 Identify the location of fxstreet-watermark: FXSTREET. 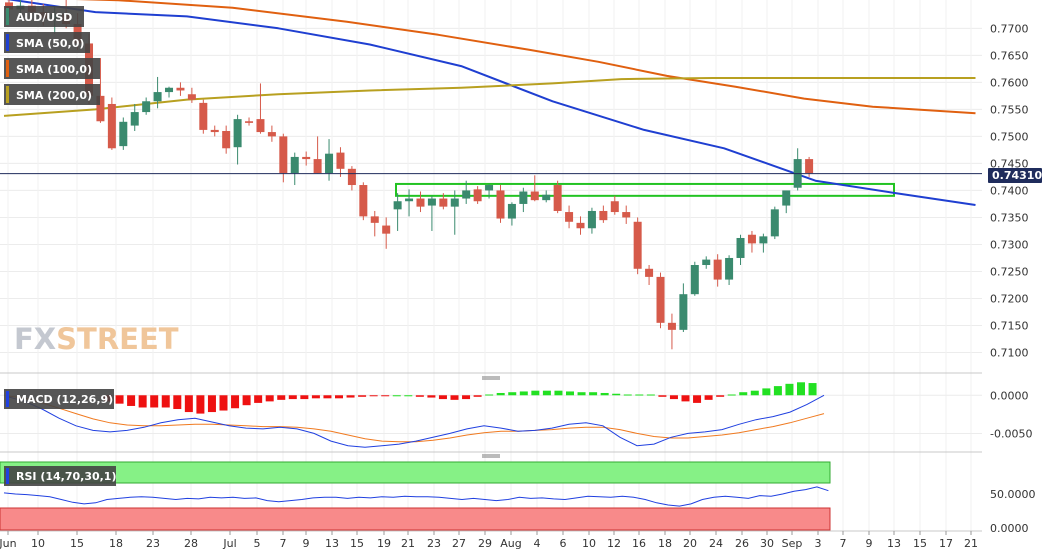
(96, 339).